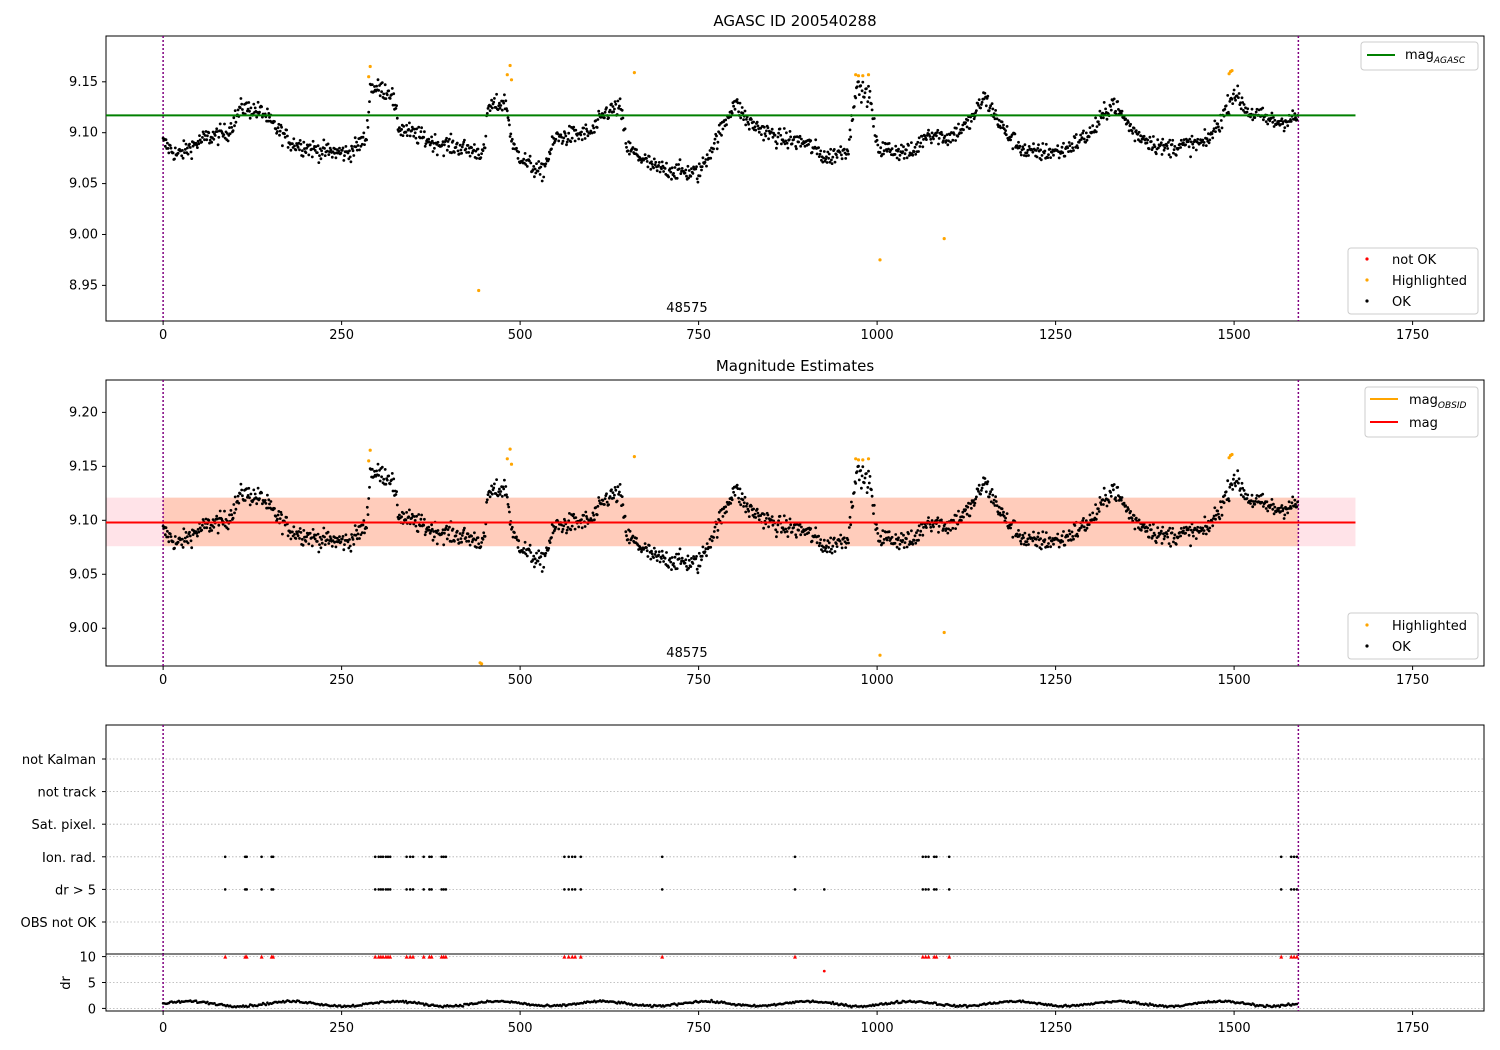  Describe the element at coordinates (863, 460) in the screenshot. I see `estimates-highlighted-point` at that location.